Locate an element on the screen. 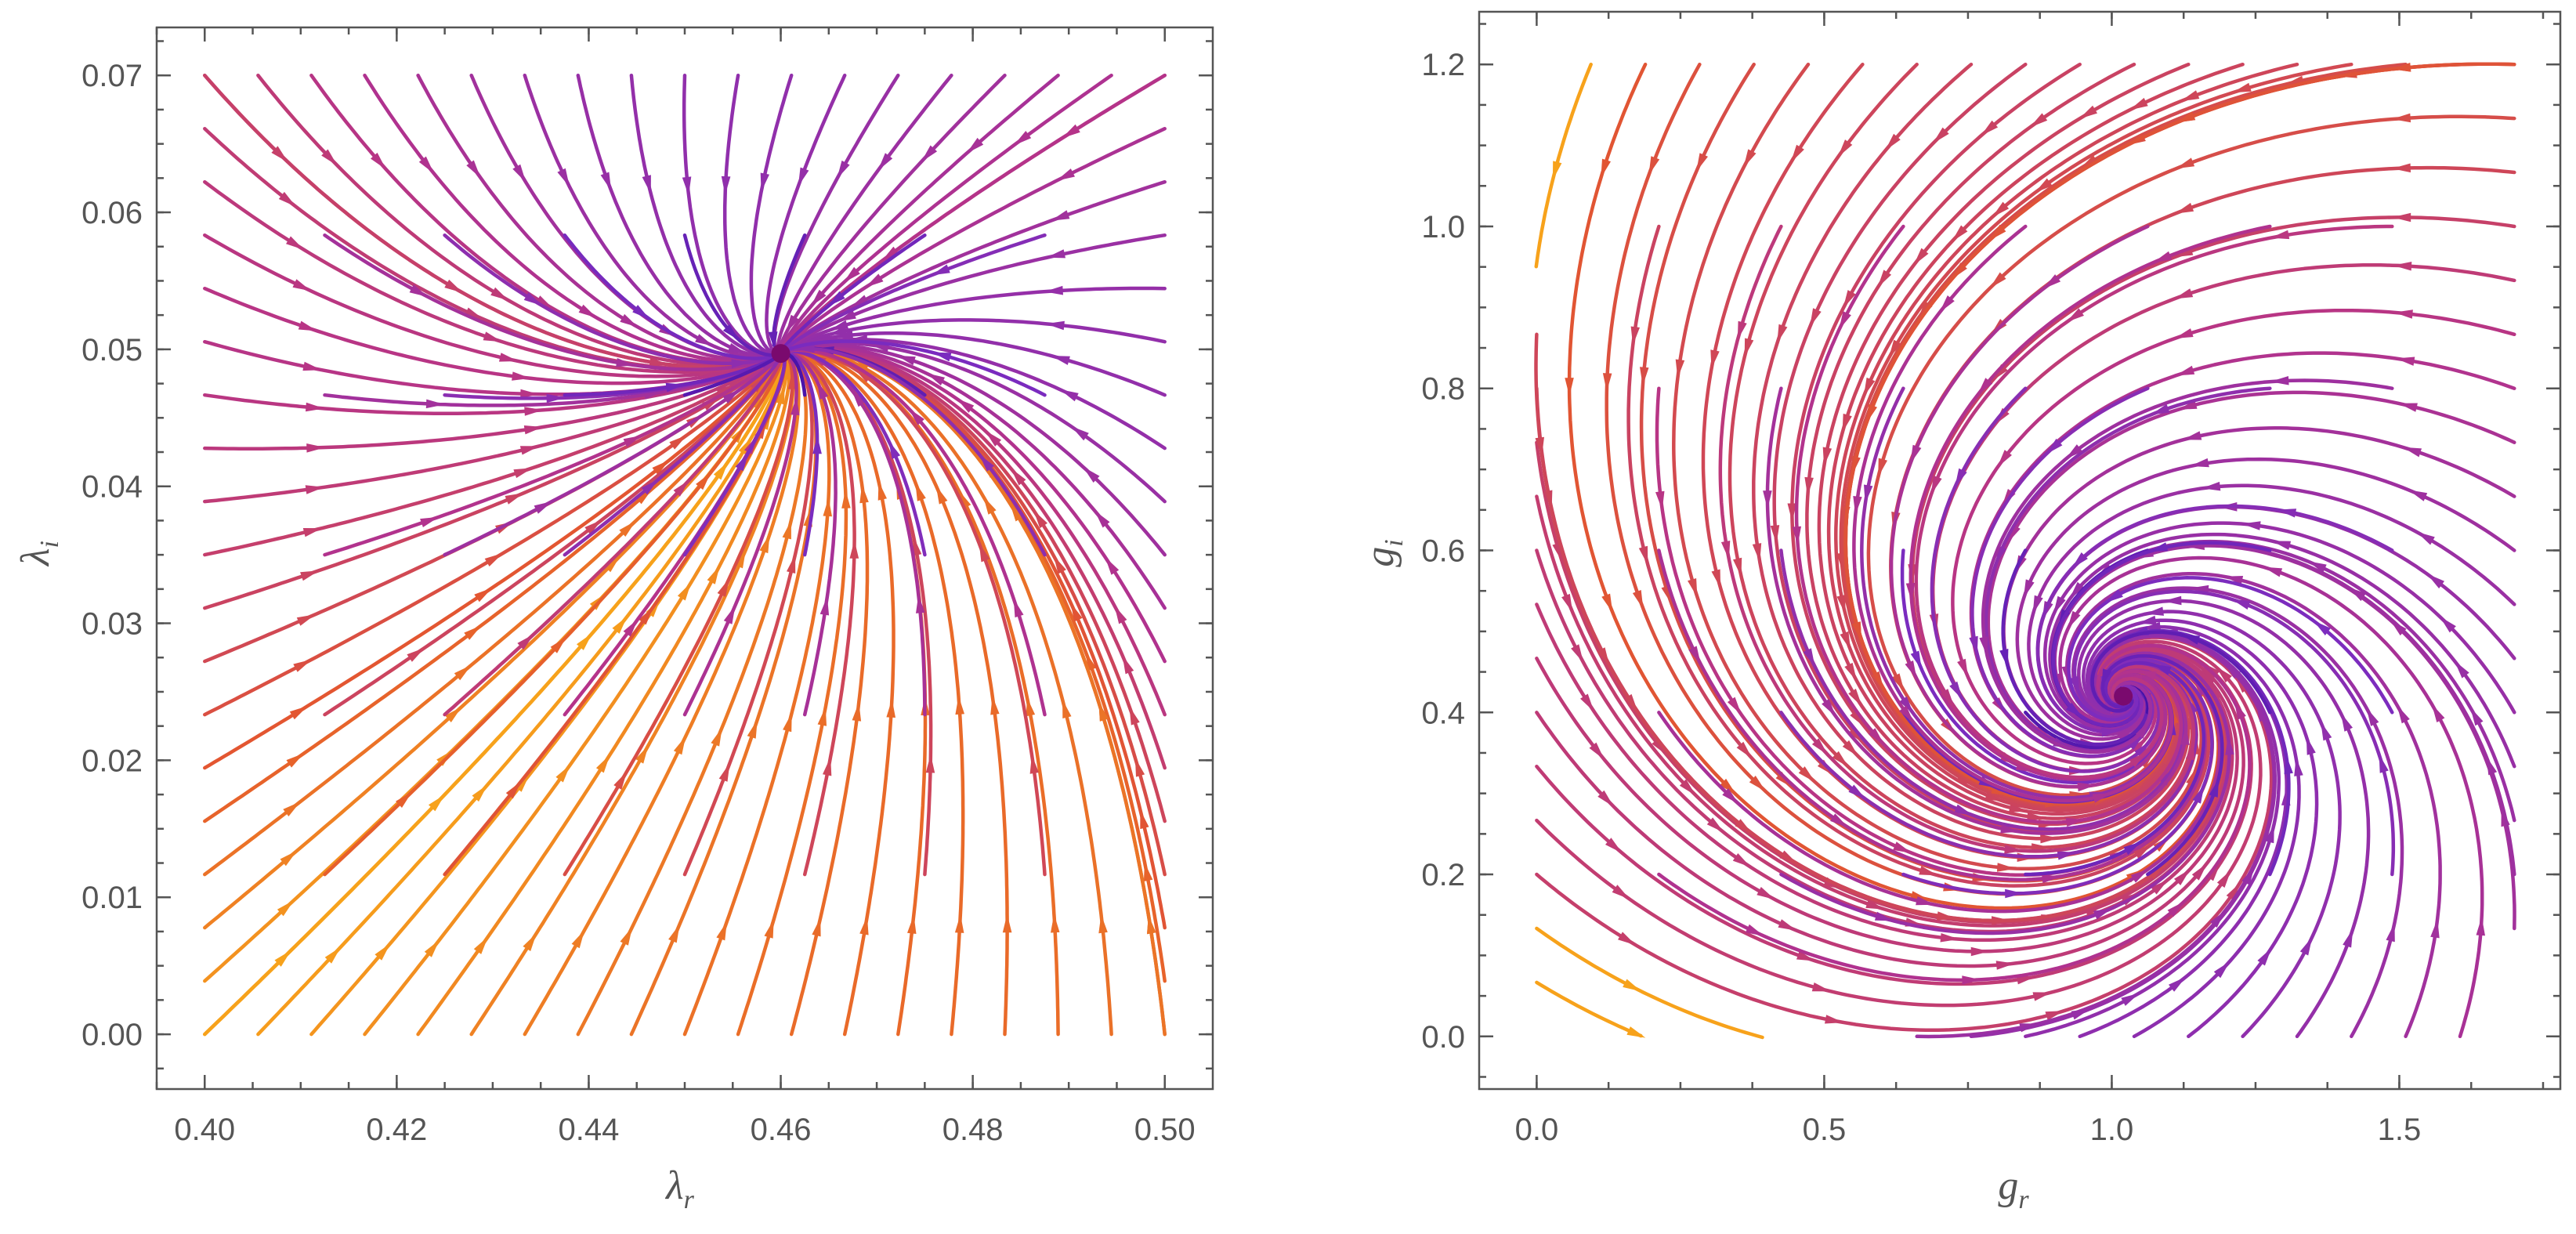 The width and height of the screenshot is (2576, 1234). y-tick-label: 0.04 is located at coordinates (112, 487).